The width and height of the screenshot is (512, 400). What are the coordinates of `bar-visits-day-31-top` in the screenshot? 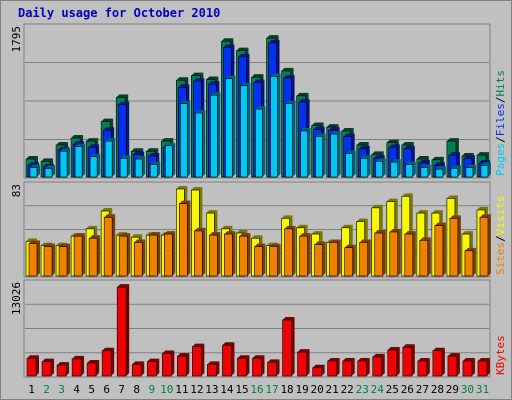 It's located at (482, 208).